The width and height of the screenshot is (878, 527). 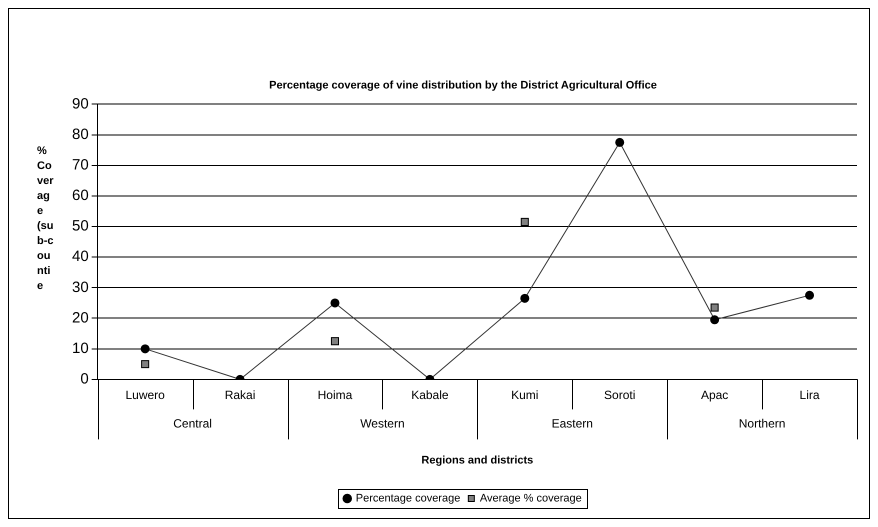 What do you see at coordinates (80, 195) in the screenshot?
I see `y-tick-label: 60` at bounding box center [80, 195].